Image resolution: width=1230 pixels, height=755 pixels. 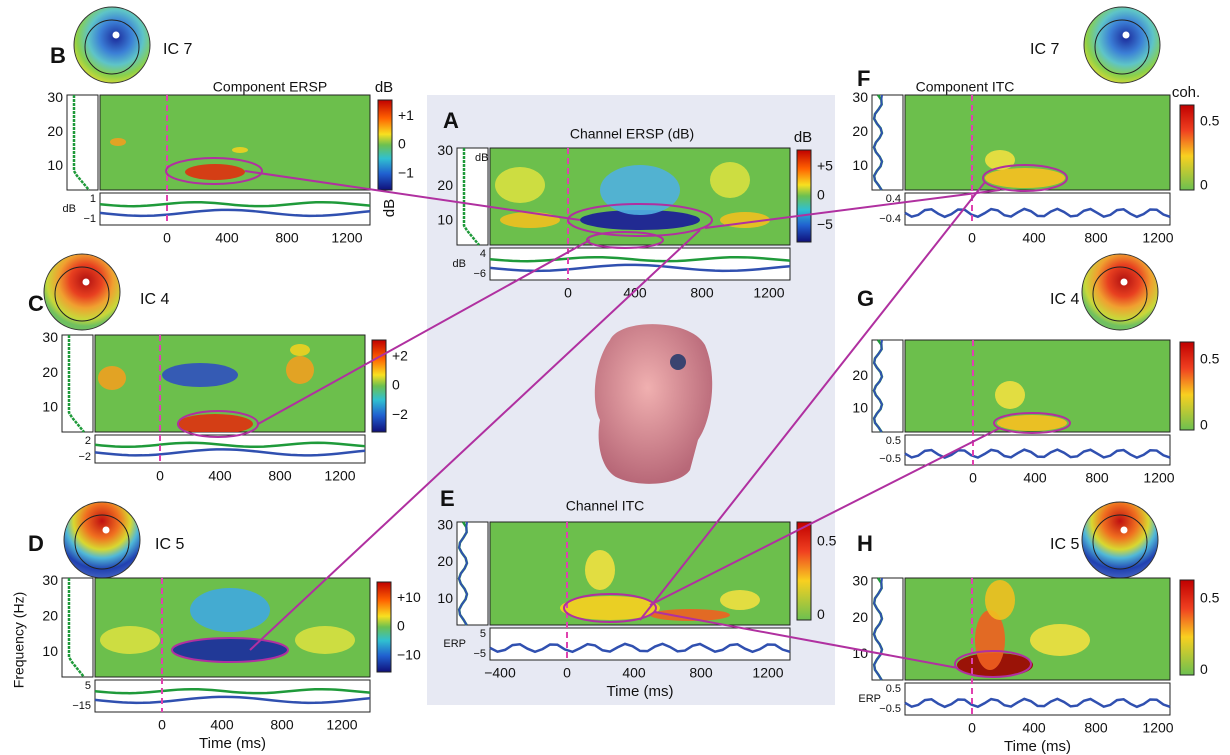 I want to click on trace-label: ERP, so click(x=869, y=699).